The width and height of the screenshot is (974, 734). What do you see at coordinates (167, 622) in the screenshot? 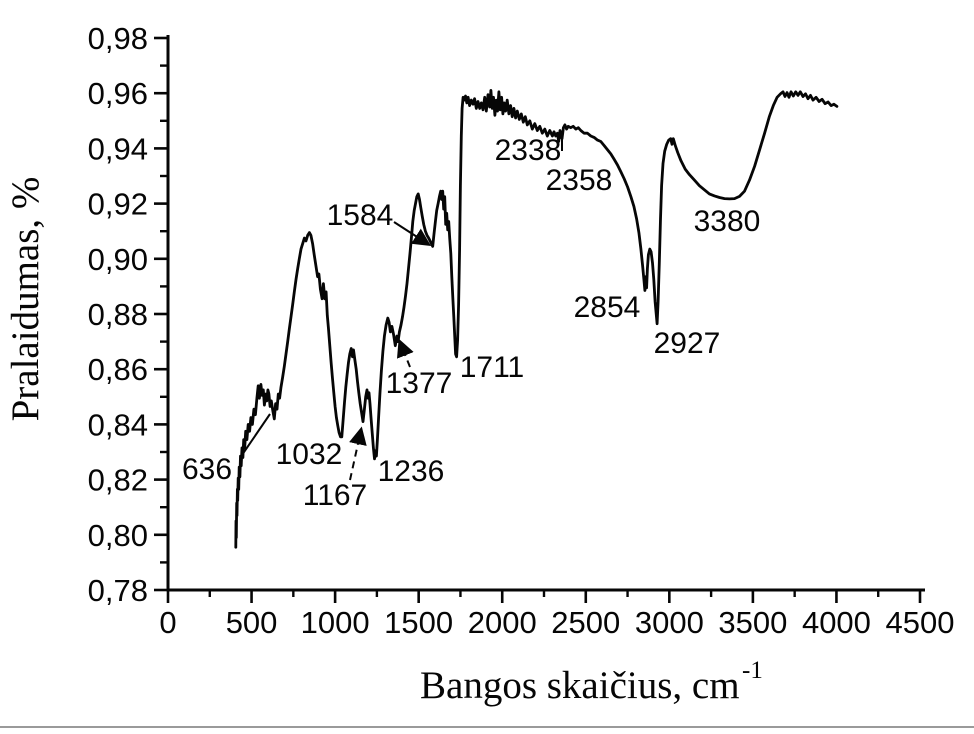
I see `x-tick-label: 0` at bounding box center [167, 622].